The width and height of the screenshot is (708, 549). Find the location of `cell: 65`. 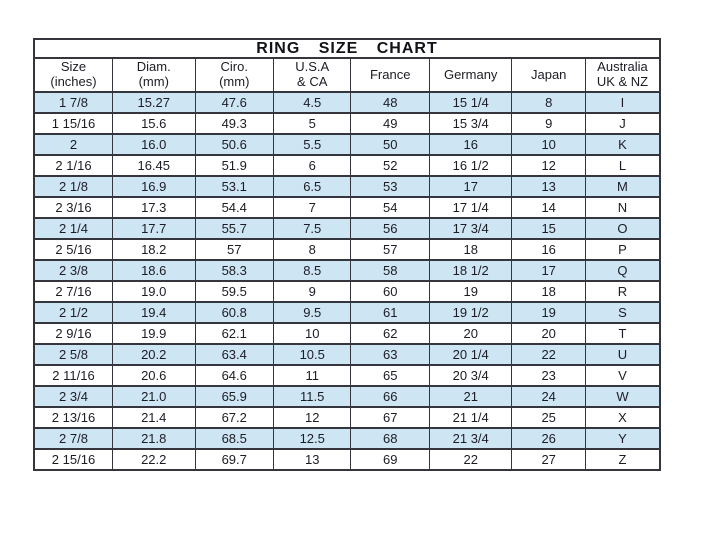

cell: 65 is located at coordinates (390, 375).